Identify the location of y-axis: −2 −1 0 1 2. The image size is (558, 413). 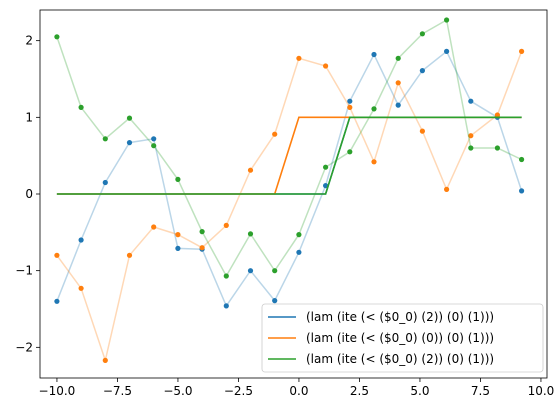
(27, 194).